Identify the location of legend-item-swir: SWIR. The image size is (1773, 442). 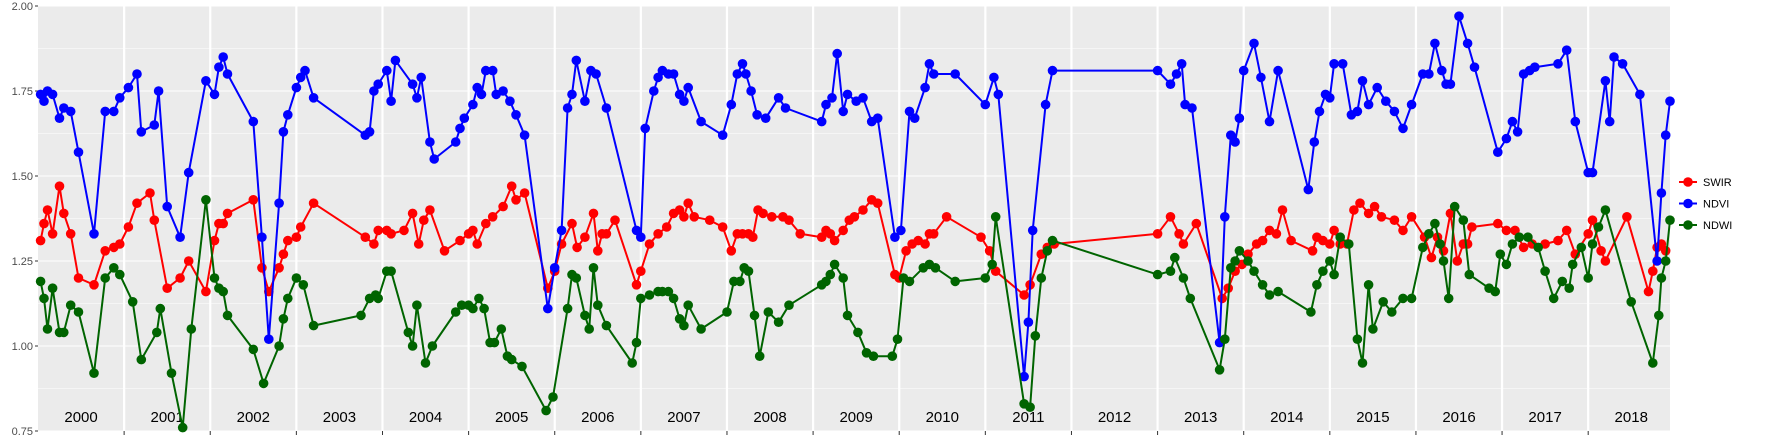
(1705, 183).